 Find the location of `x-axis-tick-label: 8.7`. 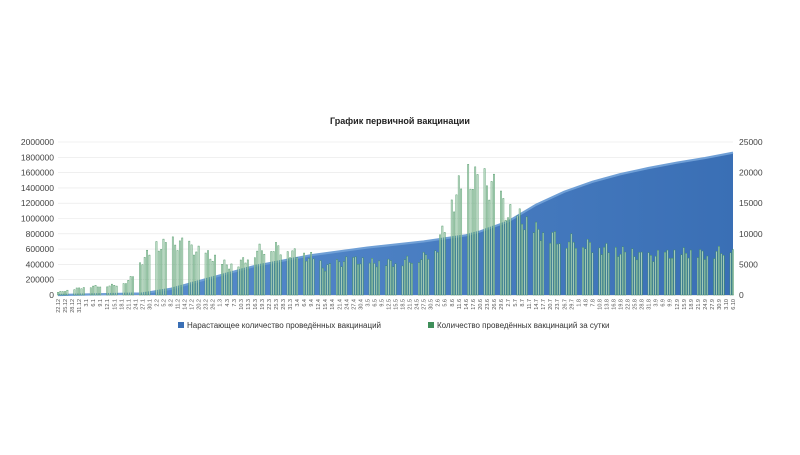

x-axis-tick-label: 8.7 is located at coordinates (523, 303).